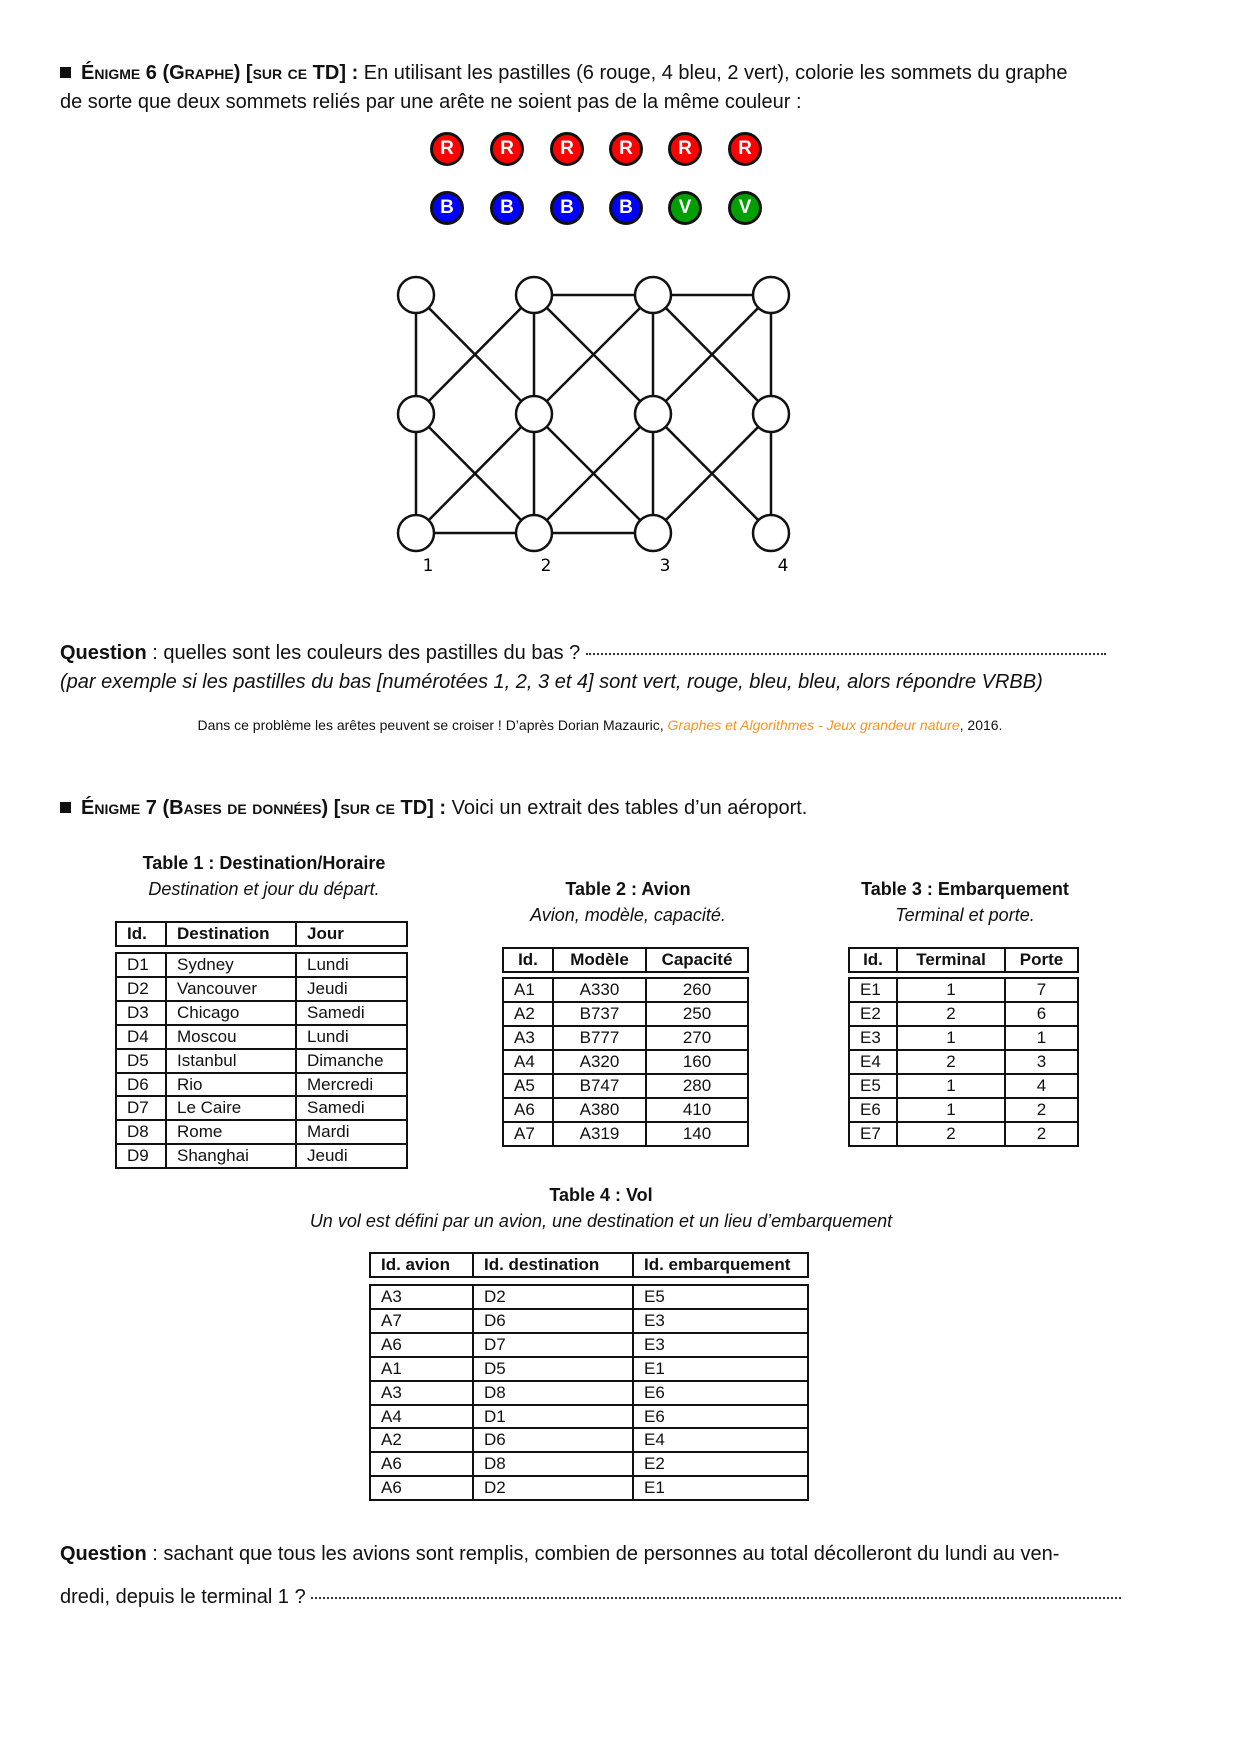  I want to click on table-cell: D3, so click(141, 1012).